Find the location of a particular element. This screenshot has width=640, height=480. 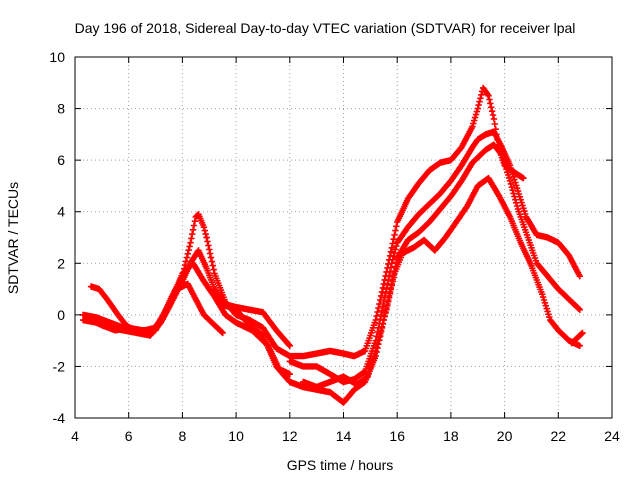

x-tick-label: 20 is located at coordinates (505, 436).